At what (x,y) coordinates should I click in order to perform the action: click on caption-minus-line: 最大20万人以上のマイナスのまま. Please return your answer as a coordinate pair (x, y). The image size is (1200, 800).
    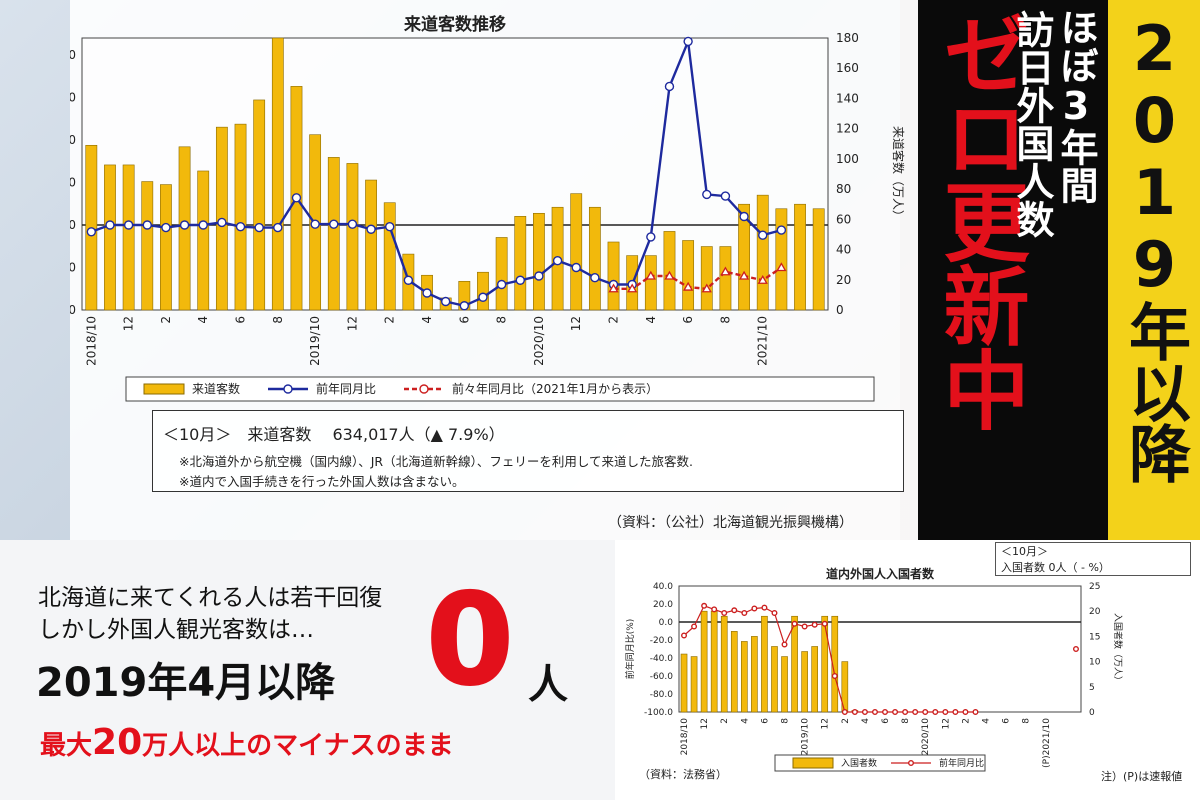
    Looking at the image, I should click on (247, 742).